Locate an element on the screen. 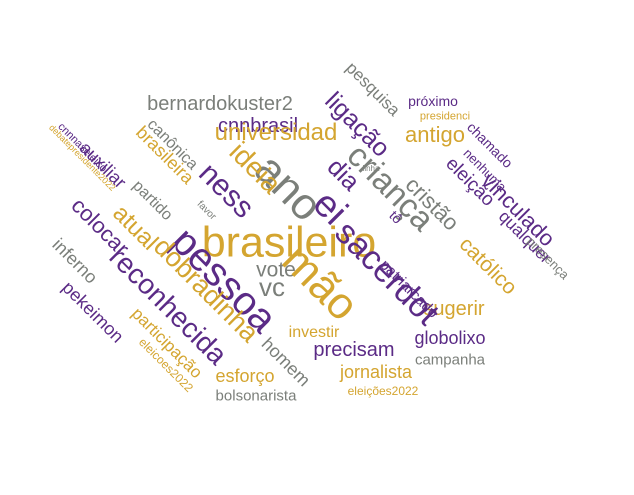 The width and height of the screenshot is (634, 495). word-vc: vc is located at coordinates (272, 287).